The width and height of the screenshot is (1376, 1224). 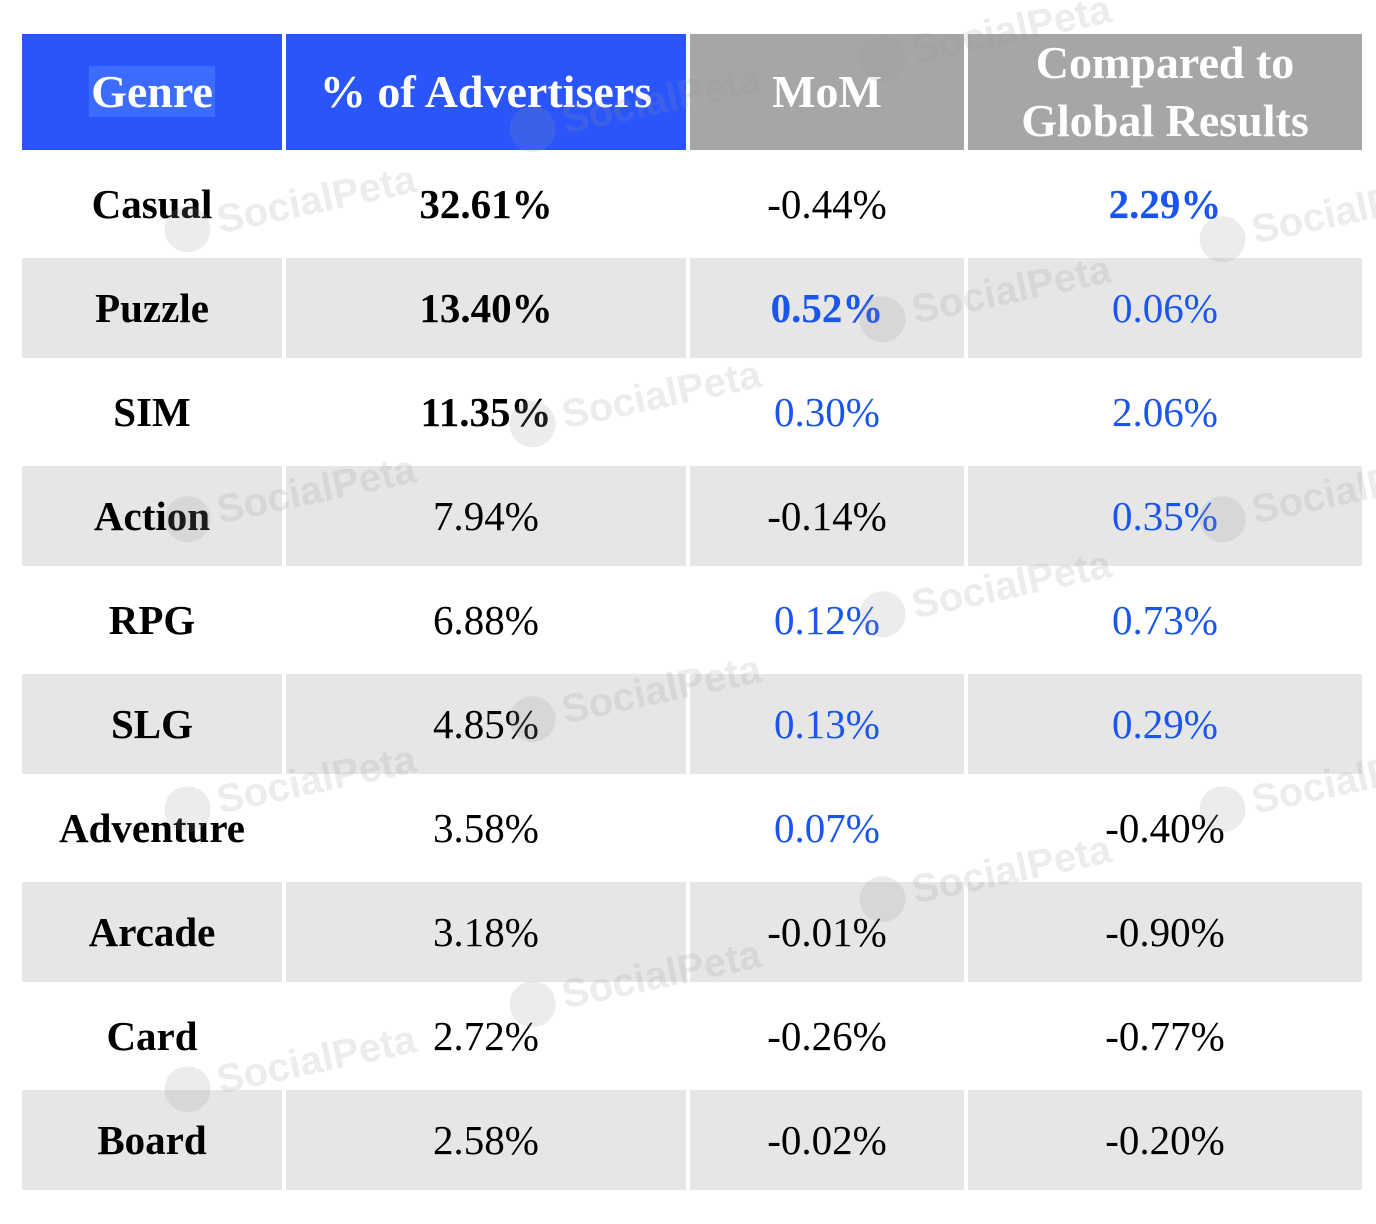 I want to click on cell-global: -0.40%, so click(x=1165, y=830).